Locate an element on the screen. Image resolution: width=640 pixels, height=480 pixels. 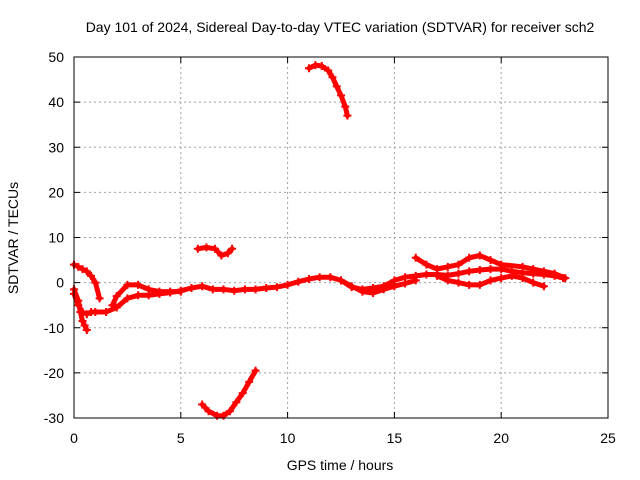
x-axis-label: GPS time / hours is located at coordinates (340, 465).